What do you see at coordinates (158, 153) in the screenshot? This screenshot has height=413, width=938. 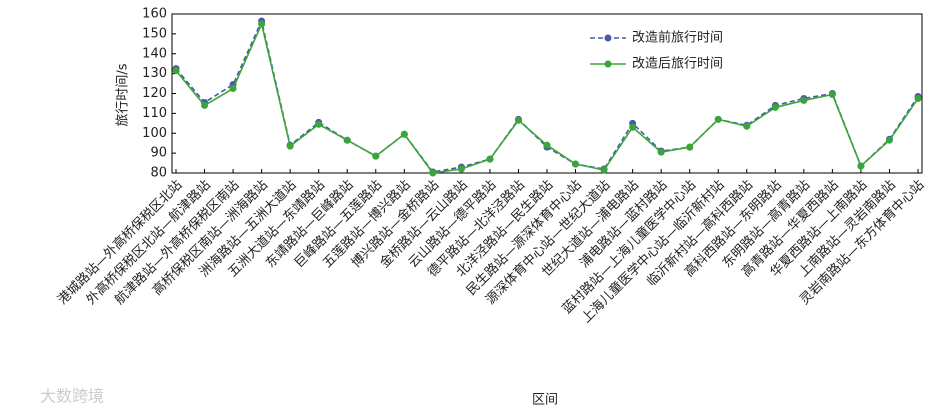 I see `y-tick-label: 90` at bounding box center [158, 153].